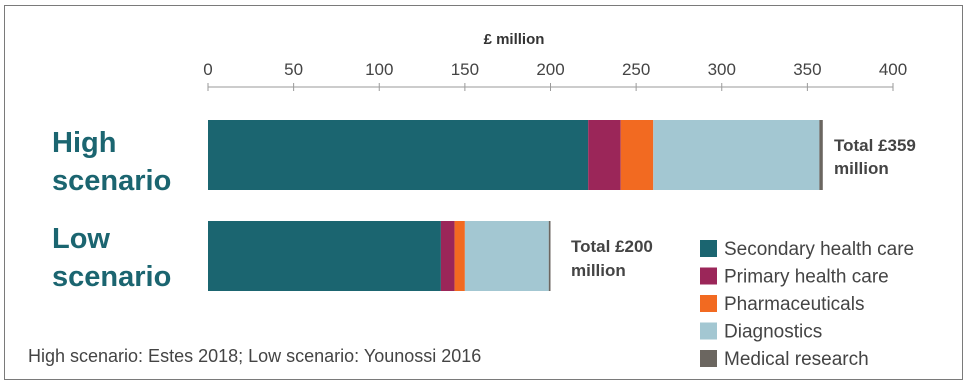 This screenshot has width=970, height=385. What do you see at coordinates (806, 277) in the screenshot?
I see `legend-label: Primary health care` at bounding box center [806, 277].